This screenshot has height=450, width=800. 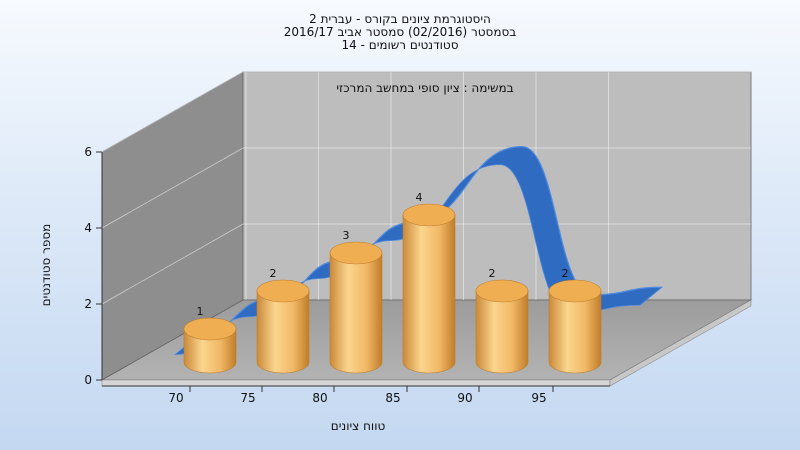 I want to click on chart-title-line-1: היסטוגרמת ציונים בקורס - עברית 2, so click(x=400, y=19).